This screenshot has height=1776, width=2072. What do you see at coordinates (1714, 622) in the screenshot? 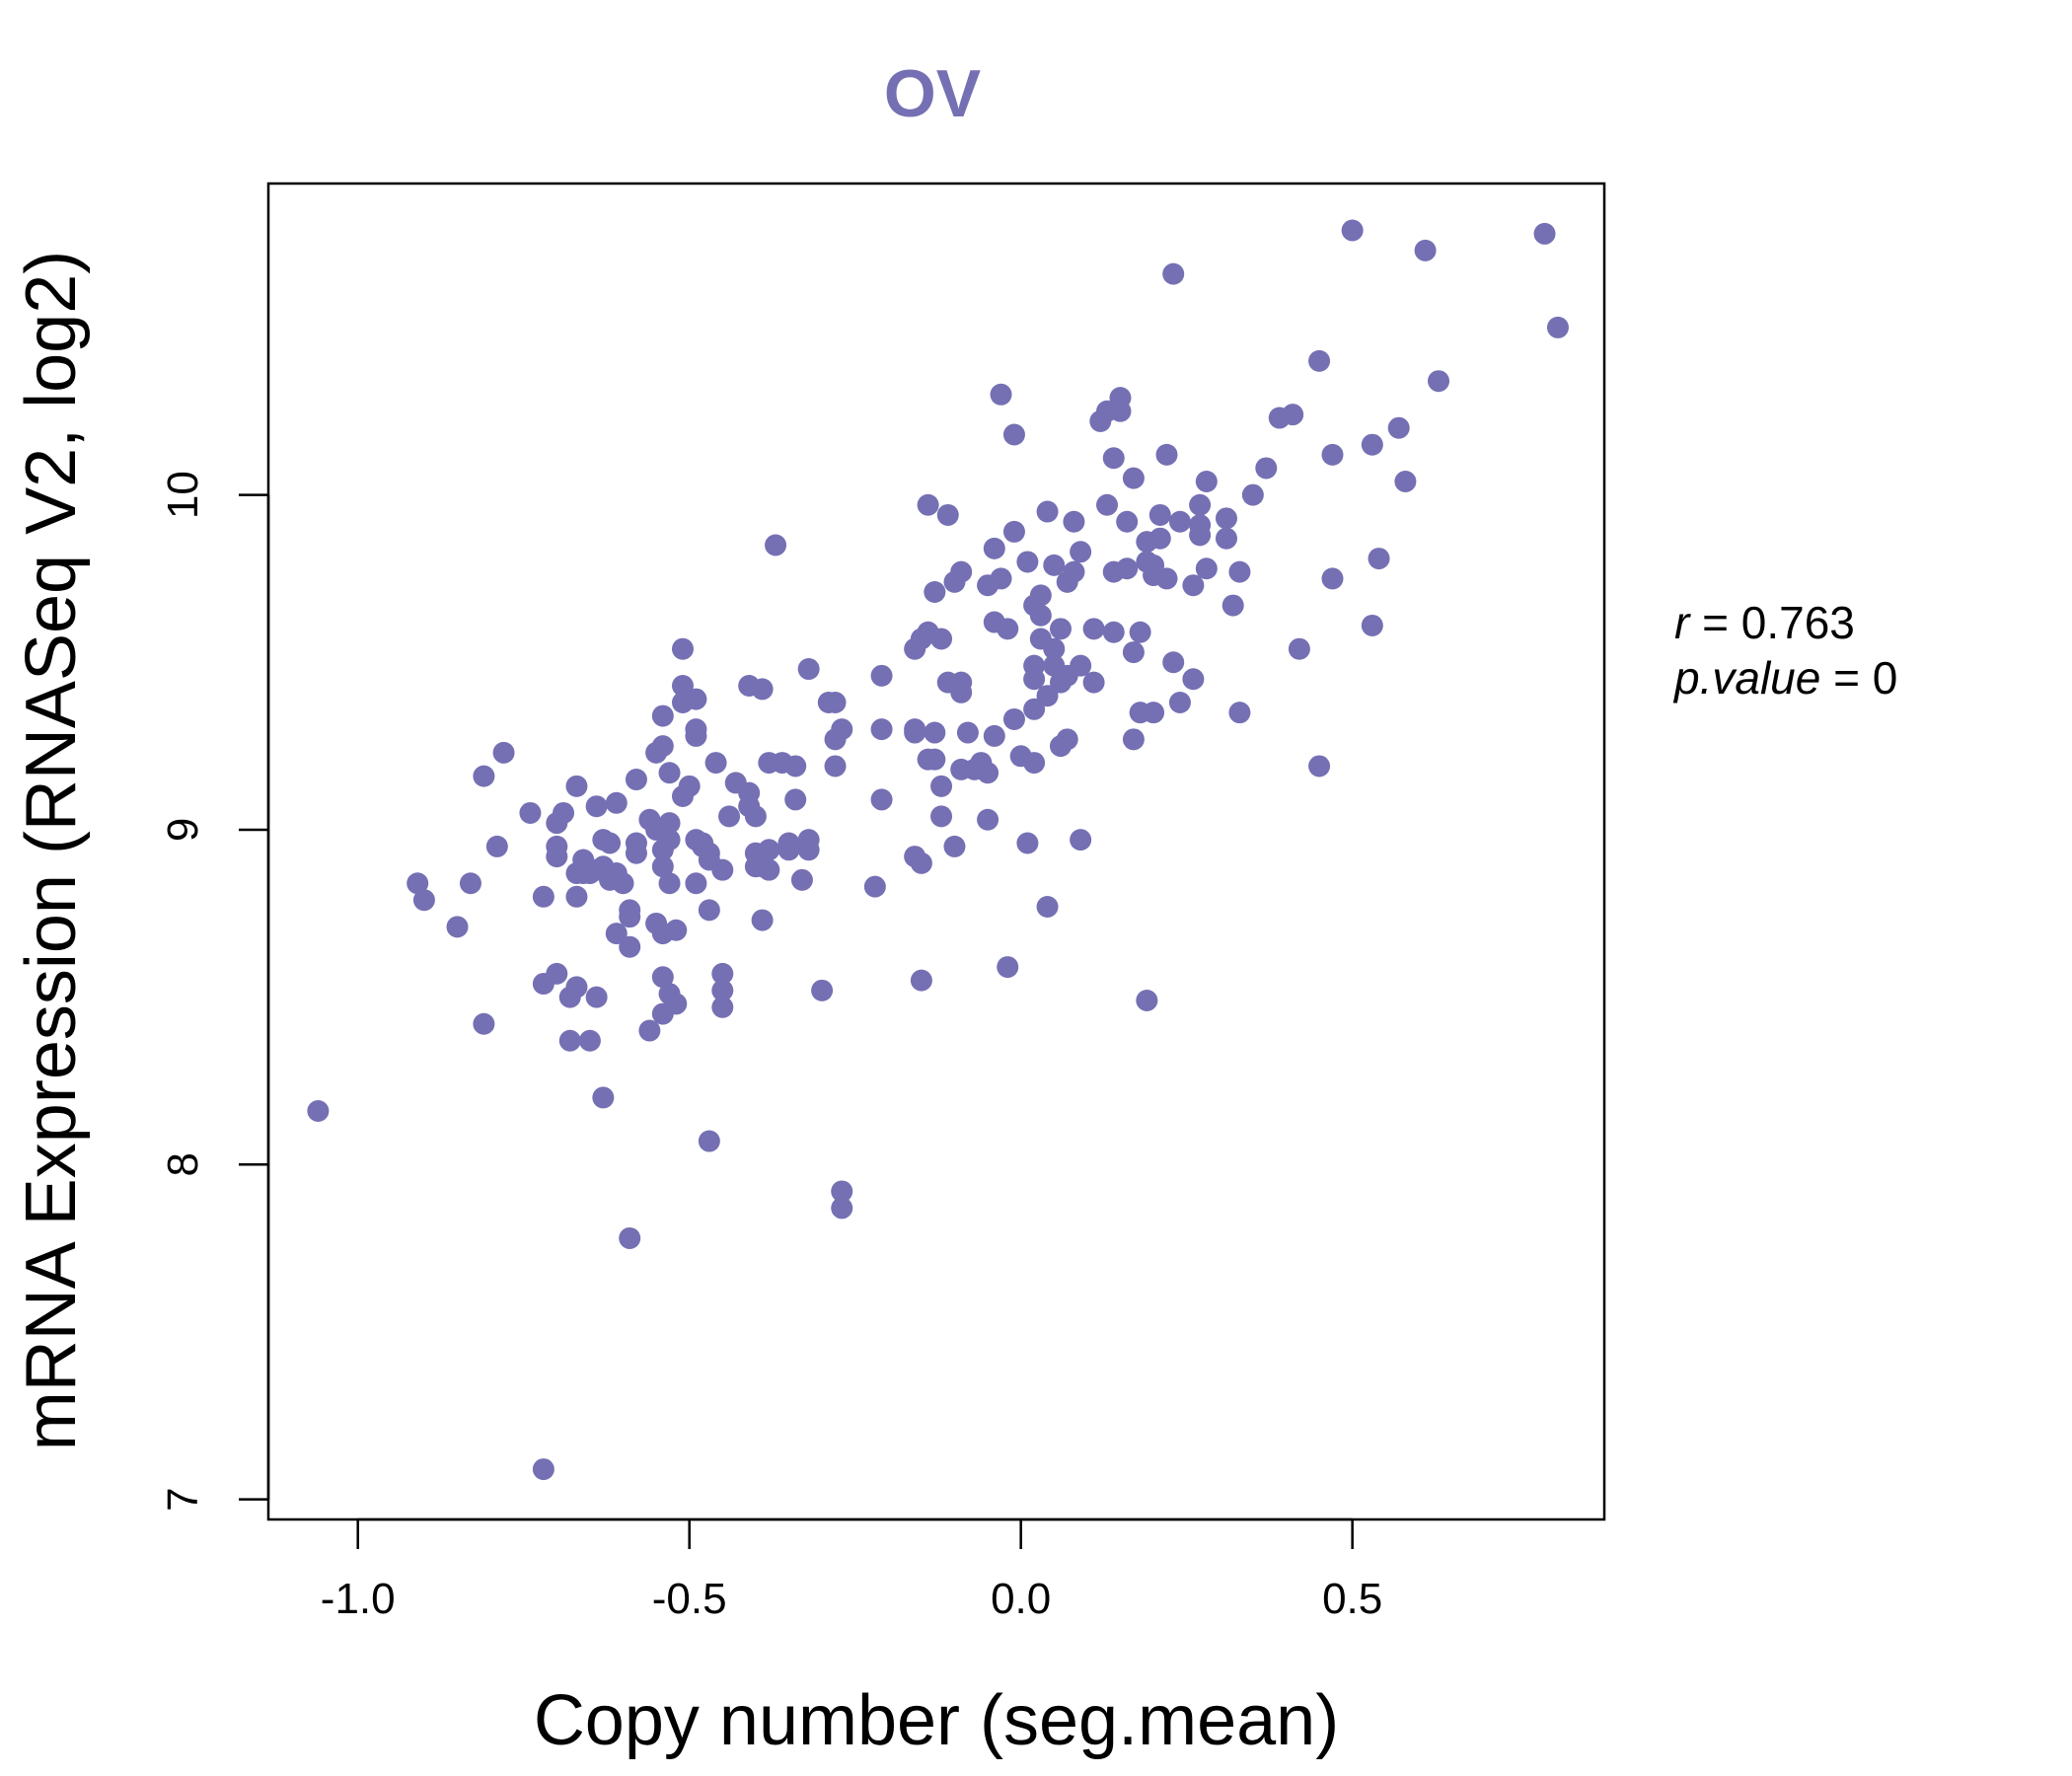
I see `r-equals: =` at bounding box center [1714, 622].